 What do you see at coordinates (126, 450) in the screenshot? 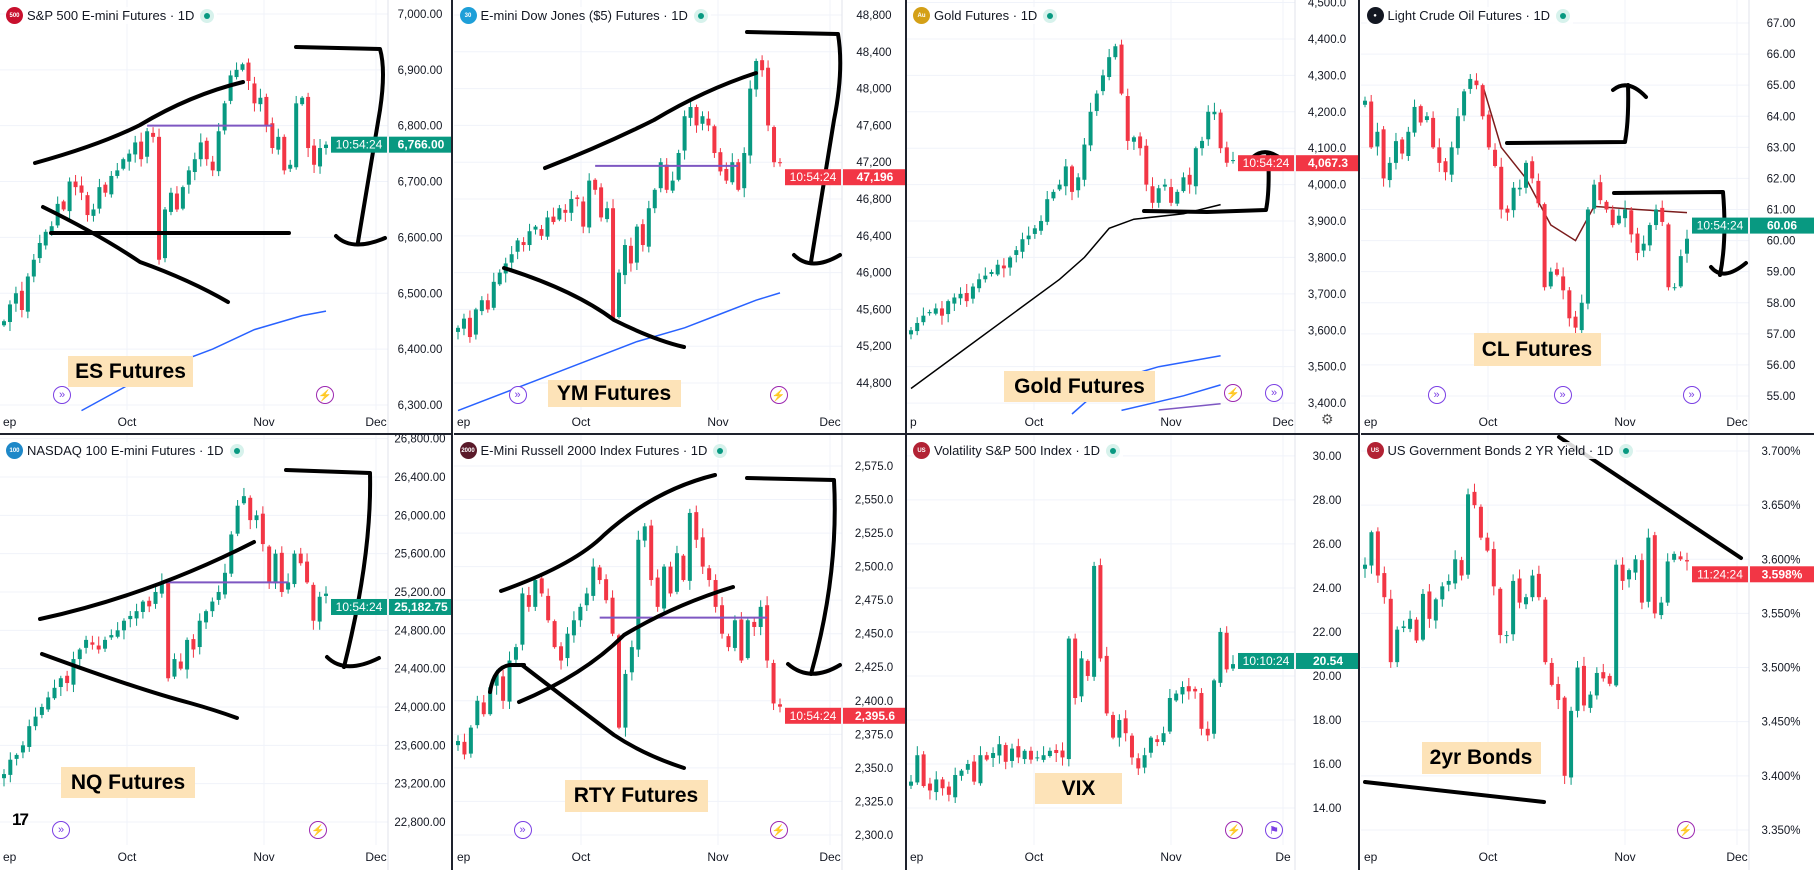
I see `chart-title: 100 NASDAQ 100 E-mini Futures · 1D` at bounding box center [126, 450].